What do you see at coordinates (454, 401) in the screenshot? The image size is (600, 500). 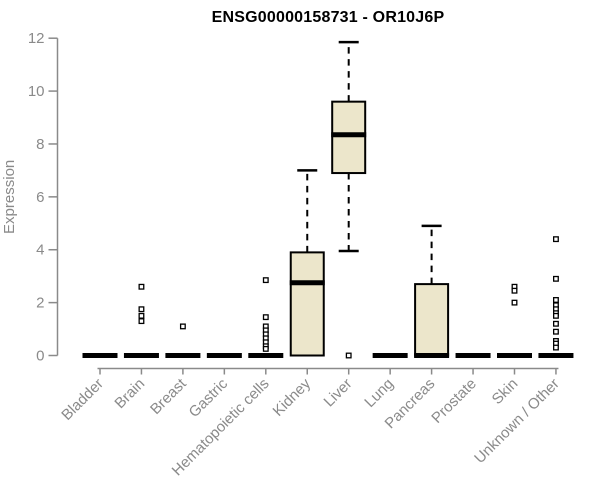 I see `x-tick-label: Prostate` at bounding box center [454, 401].